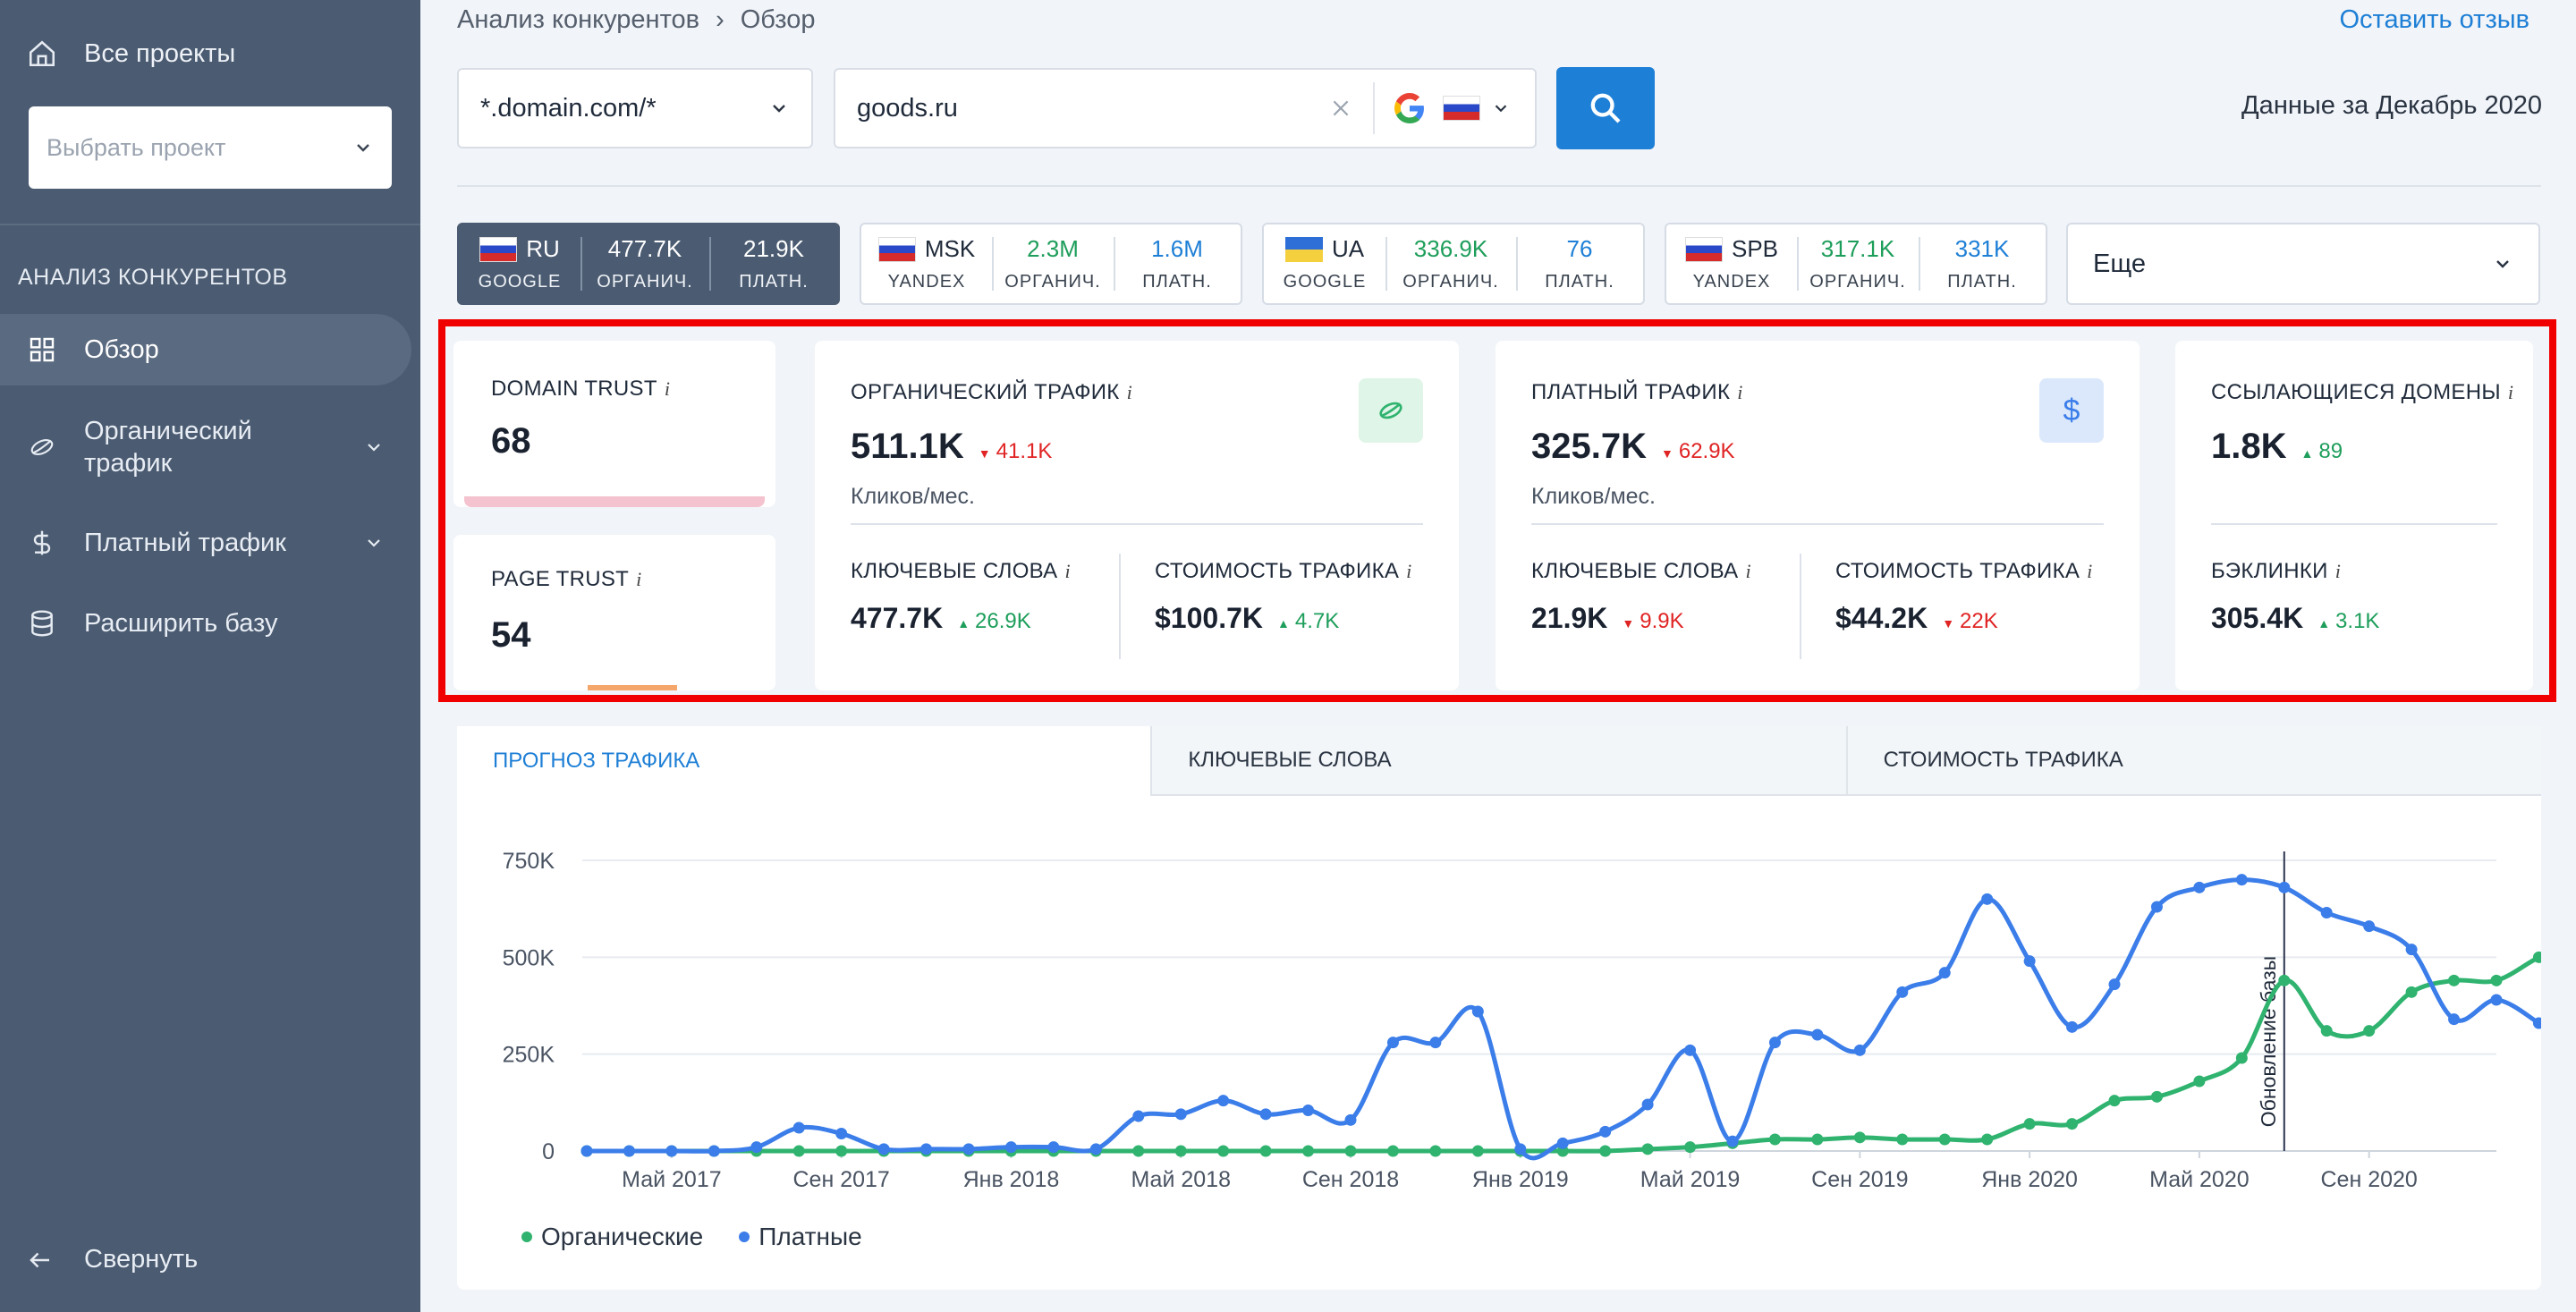 The height and width of the screenshot is (1312, 2576). What do you see at coordinates (644, 248) in the screenshot?
I see `region-organic-value: 477.7K` at bounding box center [644, 248].